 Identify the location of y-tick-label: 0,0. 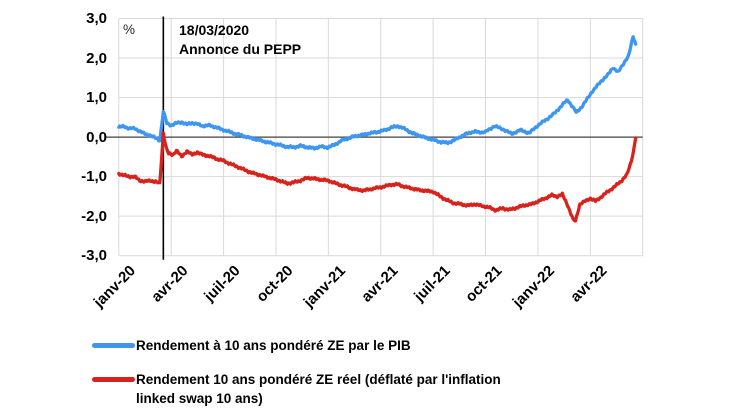
(96, 137).